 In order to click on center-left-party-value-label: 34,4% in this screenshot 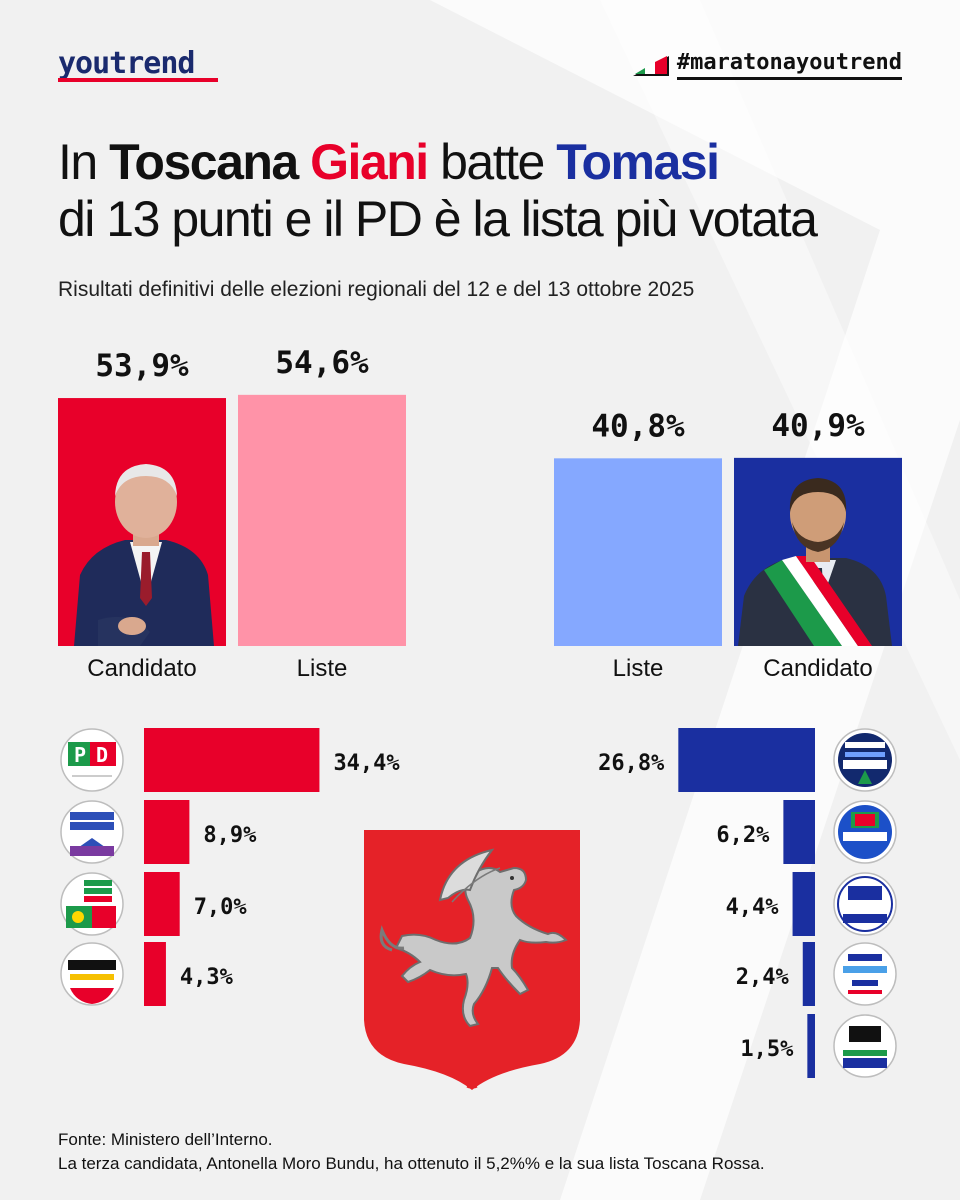, I will do `click(366, 763)`.